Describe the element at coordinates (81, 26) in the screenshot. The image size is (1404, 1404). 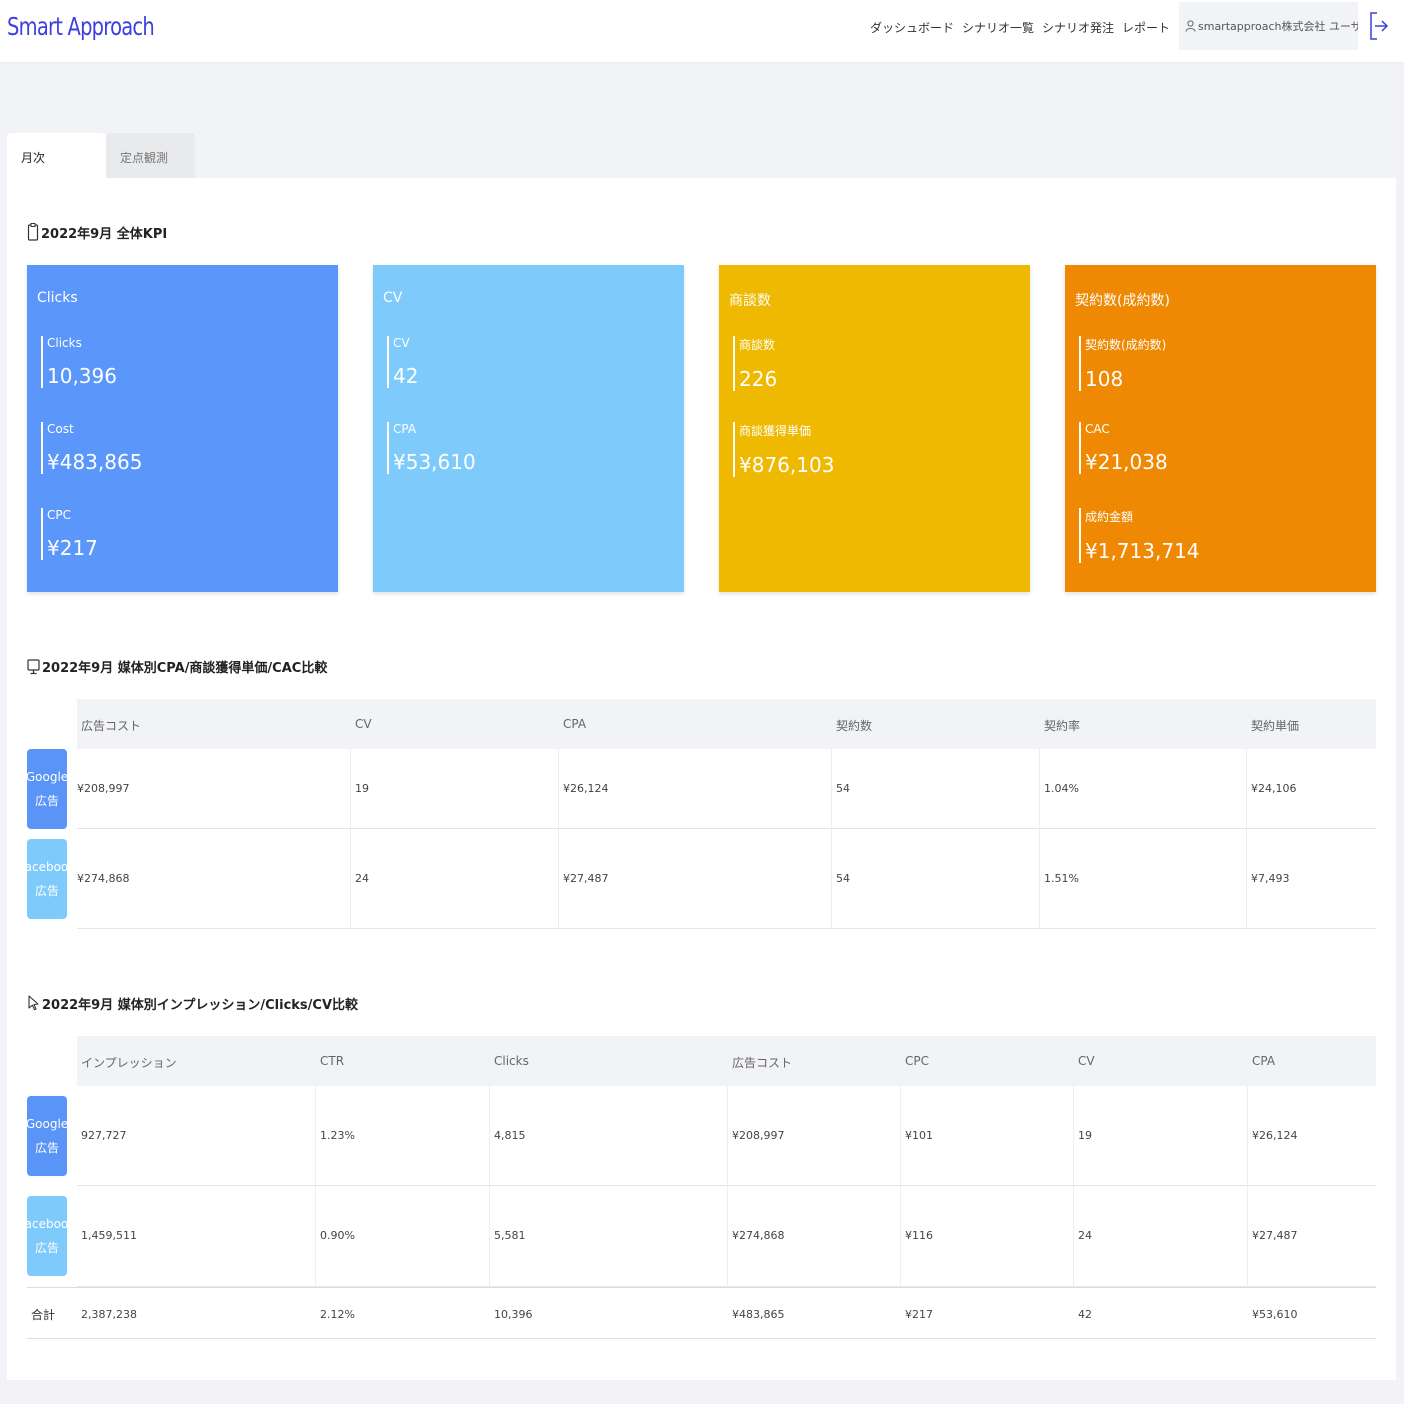
I see `app-logo: Smart Approach` at that location.